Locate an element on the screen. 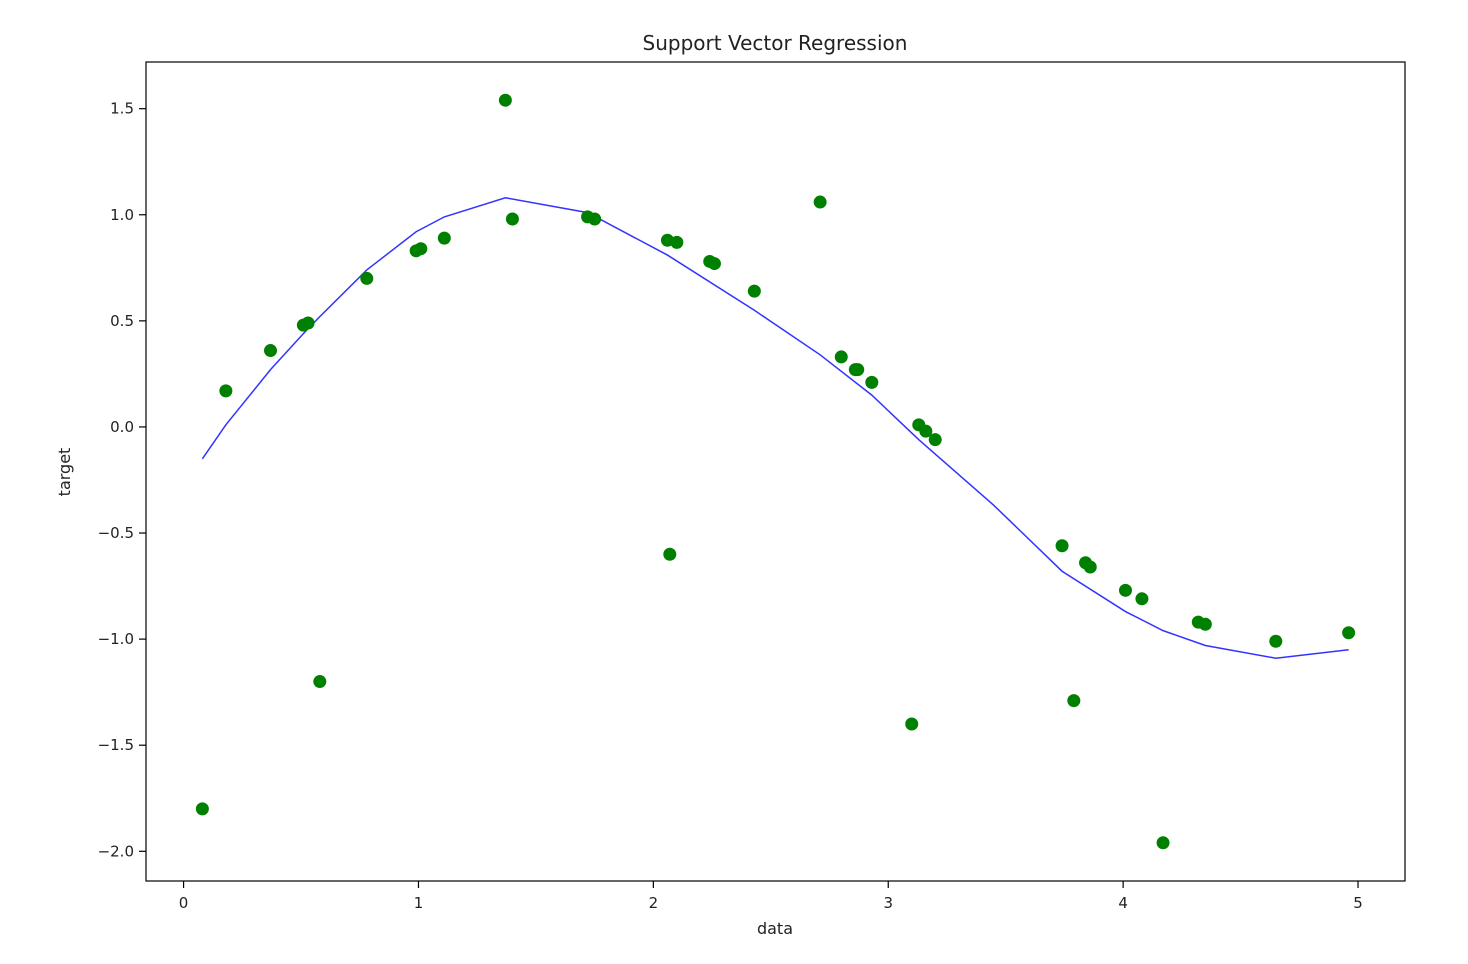  y-tick-label: −0.5 is located at coordinates (116, 533).